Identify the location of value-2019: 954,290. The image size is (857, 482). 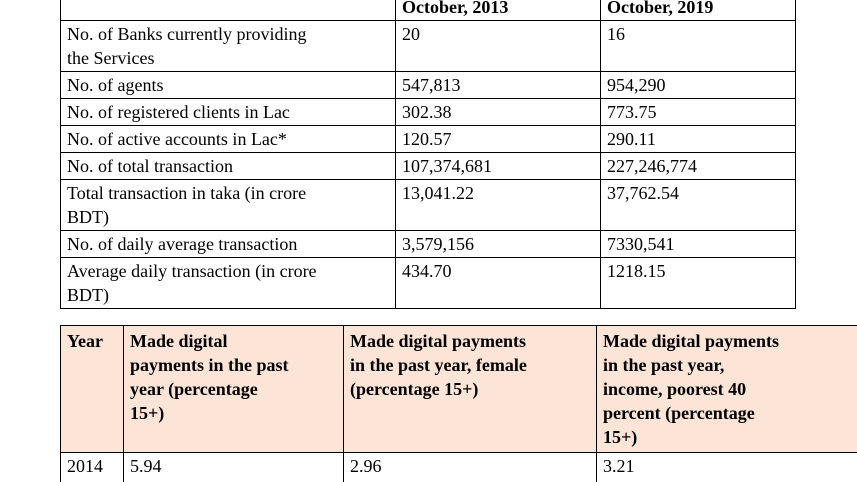
(698, 85).